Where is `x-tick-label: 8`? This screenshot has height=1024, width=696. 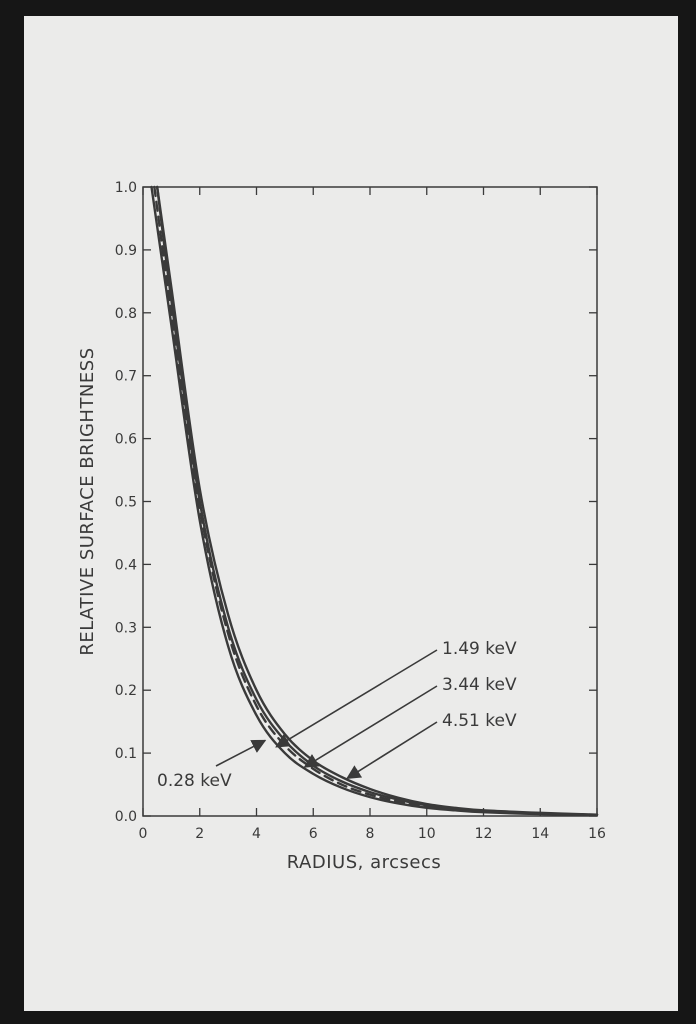
x-tick-label: 8 is located at coordinates (370, 834).